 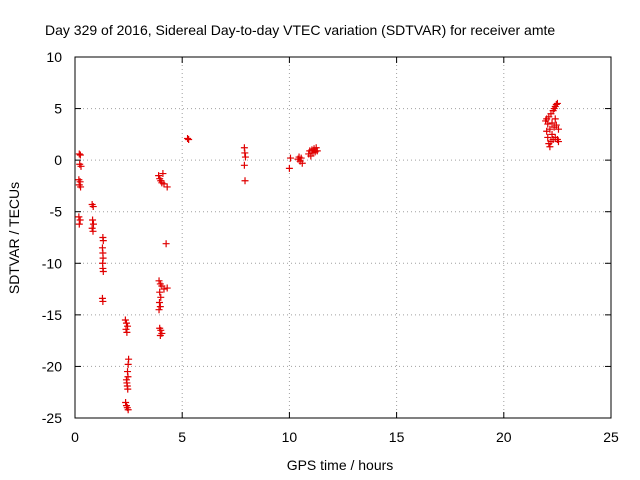 I want to click on x-tick-label: 5, so click(x=182, y=437).